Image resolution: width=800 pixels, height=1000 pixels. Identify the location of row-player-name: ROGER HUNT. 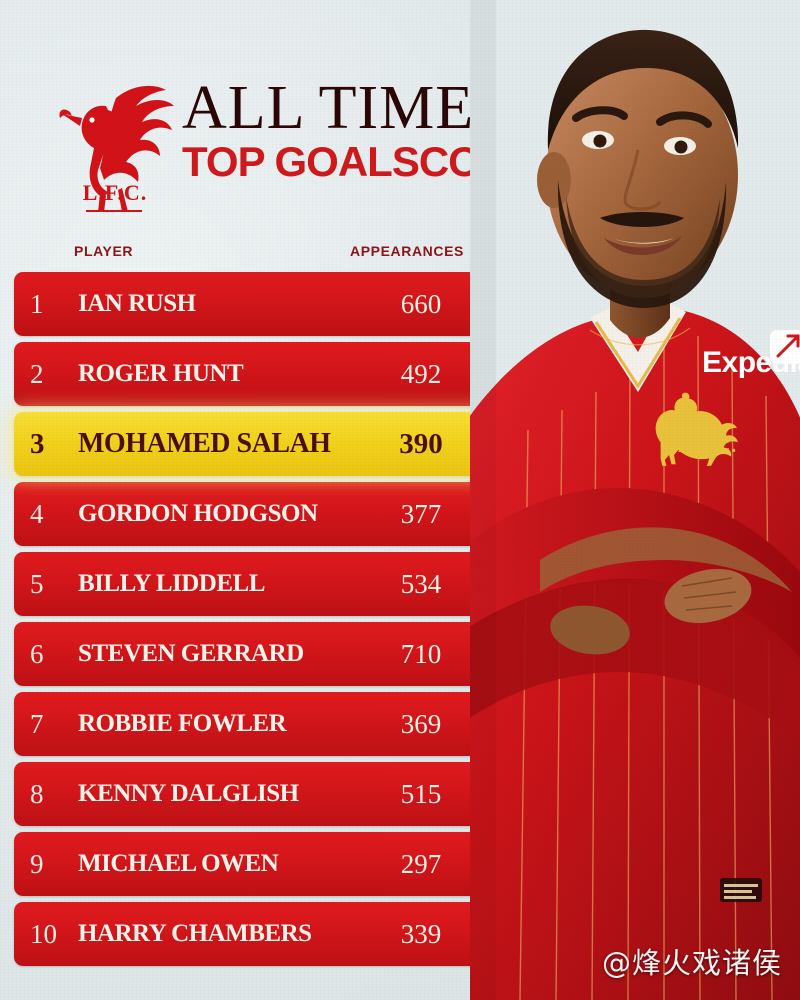
(161, 373).